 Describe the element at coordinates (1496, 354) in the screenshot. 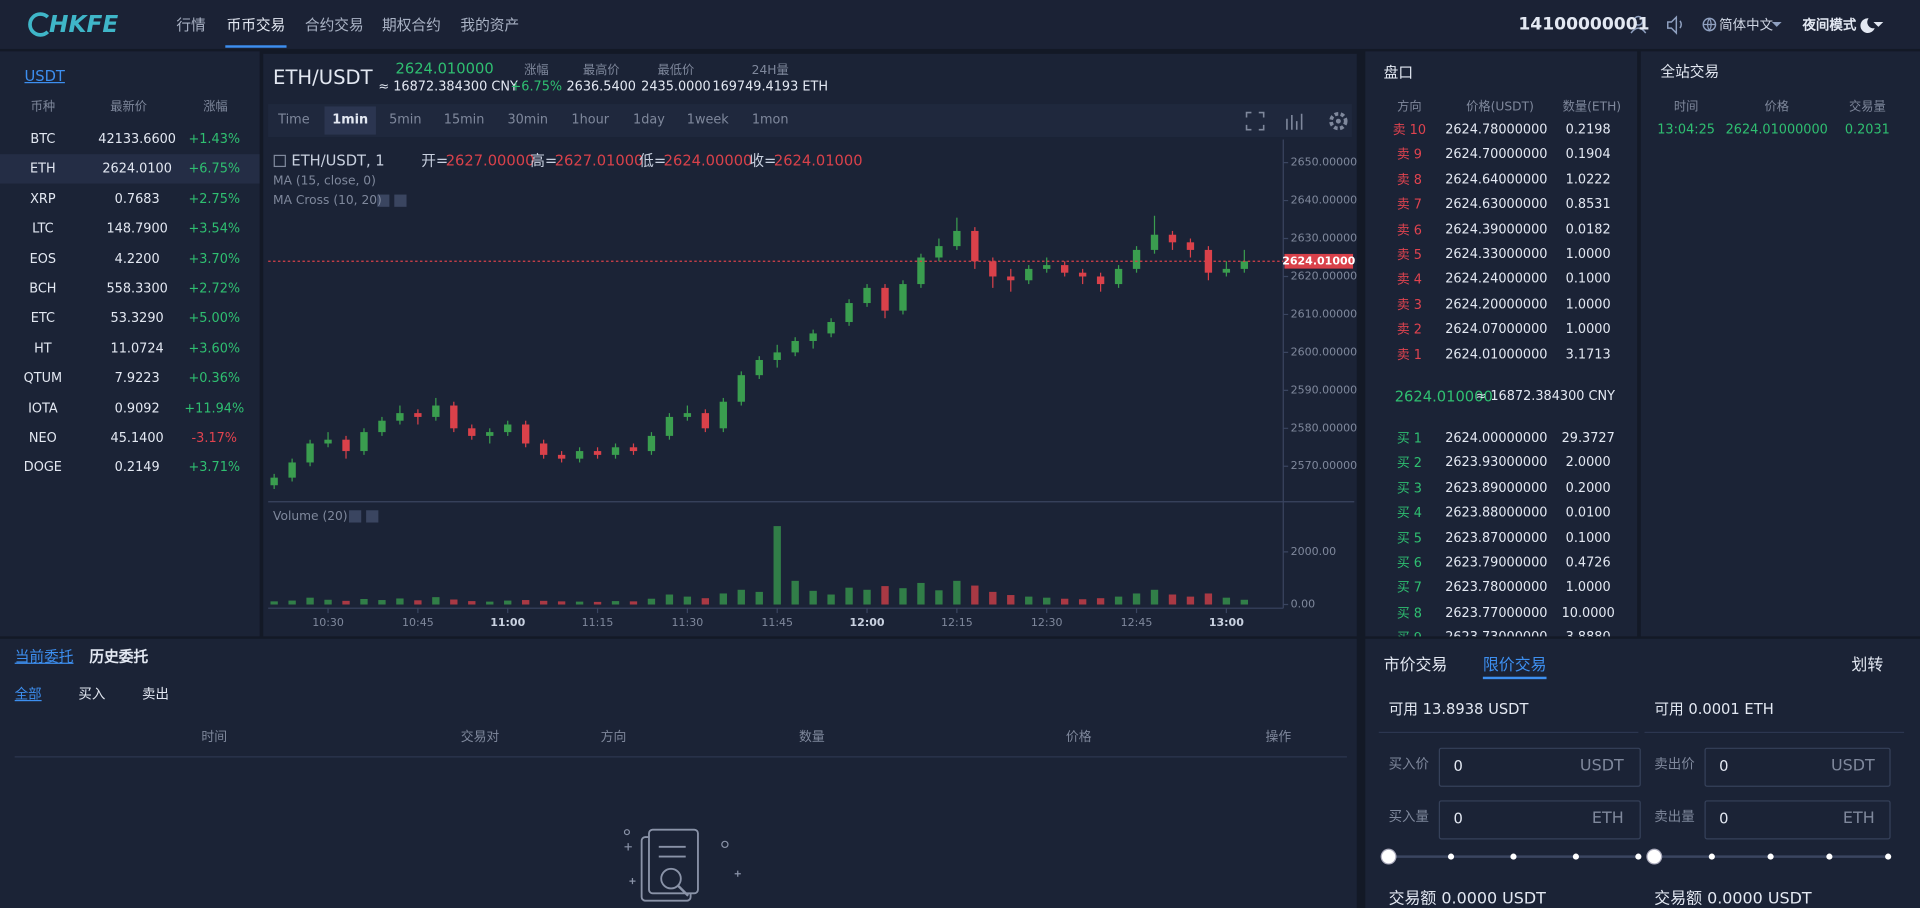

I see `price: 2624.01000000` at that location.